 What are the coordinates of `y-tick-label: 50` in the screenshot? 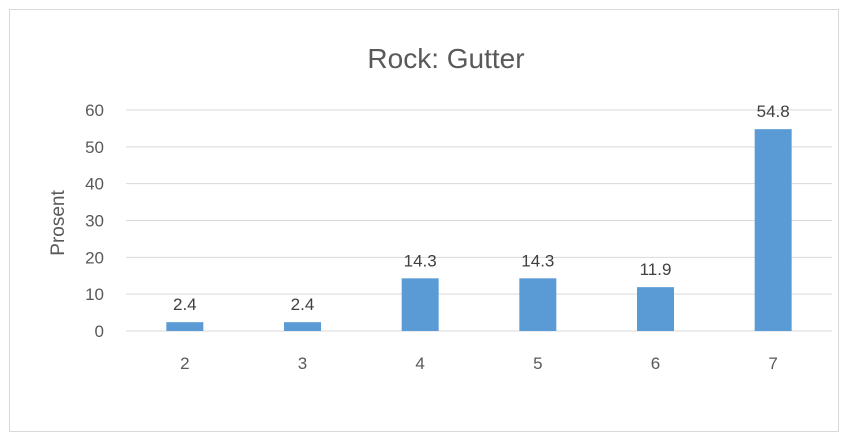 It's located at (94, 147).